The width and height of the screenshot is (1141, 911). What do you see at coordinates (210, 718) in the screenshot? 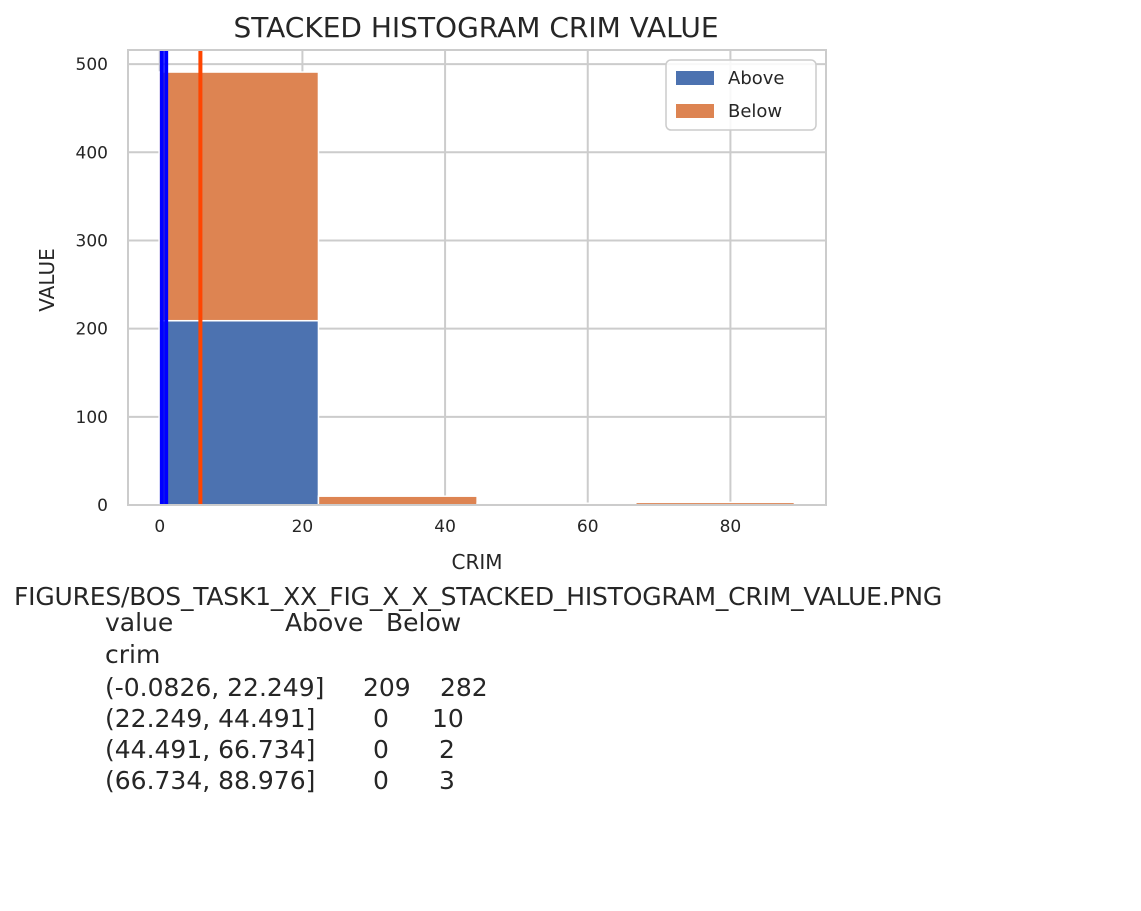
I see `table-row-label: (22.249, 44.491]` at bounding box center [210, 718].